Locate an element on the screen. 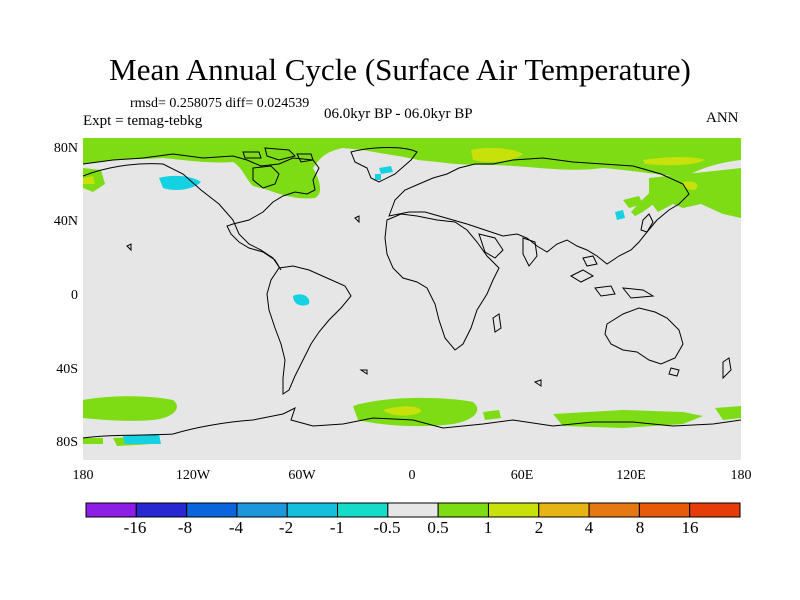  colorbar-label: -4 is located at coordinates (236, 527).